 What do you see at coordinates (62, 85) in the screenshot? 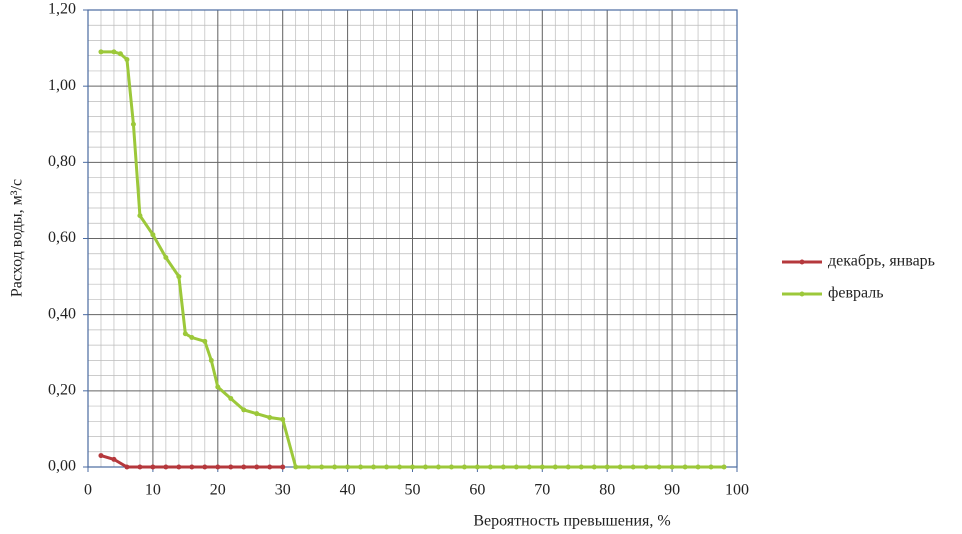
I see `y-tick-label: 1,00` at bounding box center [62, 85].